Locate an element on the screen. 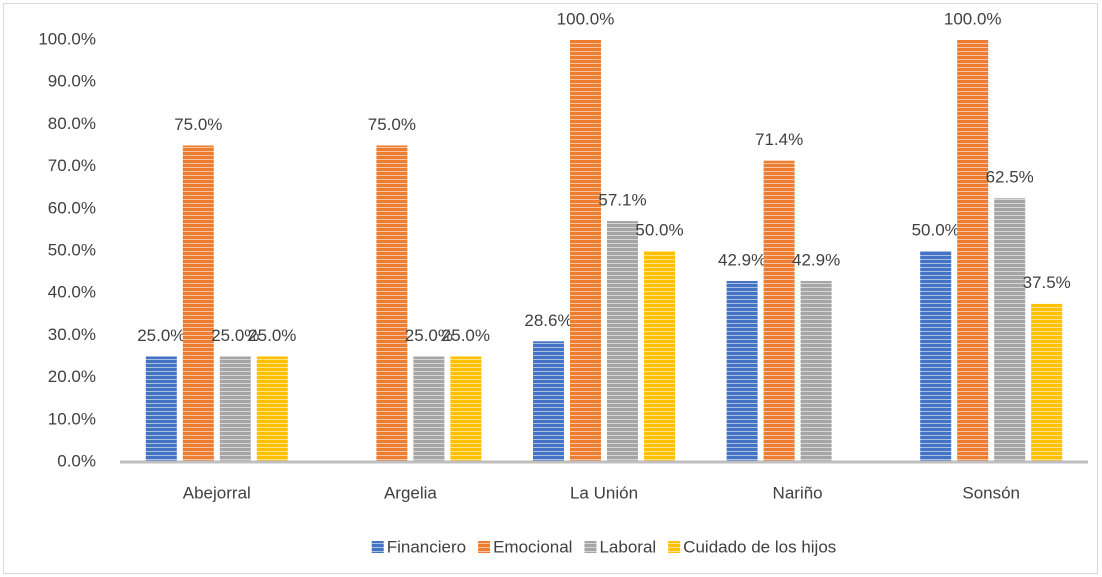 The image size is (1102, 577). x-tick-label: Sonsón is located at coordinates (991, 492).